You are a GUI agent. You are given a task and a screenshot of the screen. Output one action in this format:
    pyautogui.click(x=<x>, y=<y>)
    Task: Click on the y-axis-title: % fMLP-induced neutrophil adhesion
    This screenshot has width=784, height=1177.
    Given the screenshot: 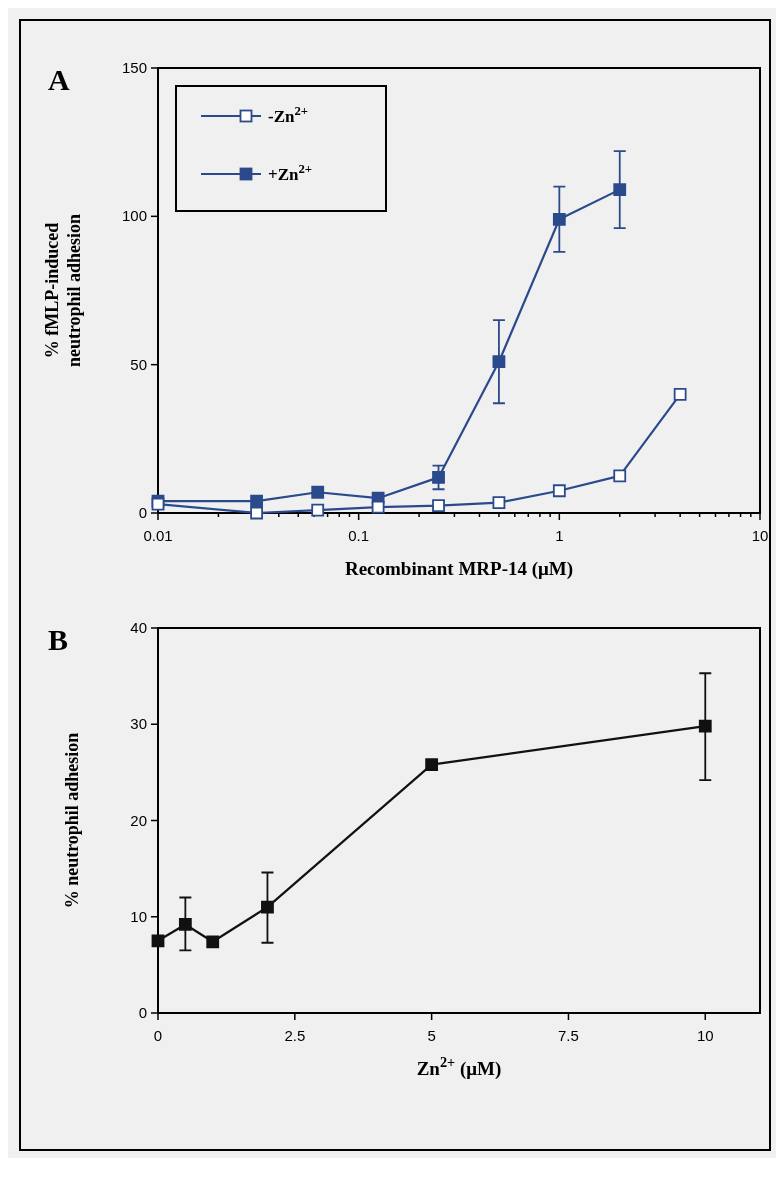 What is the action you would take?
    pyautogui.click(x=63, y=290)
    